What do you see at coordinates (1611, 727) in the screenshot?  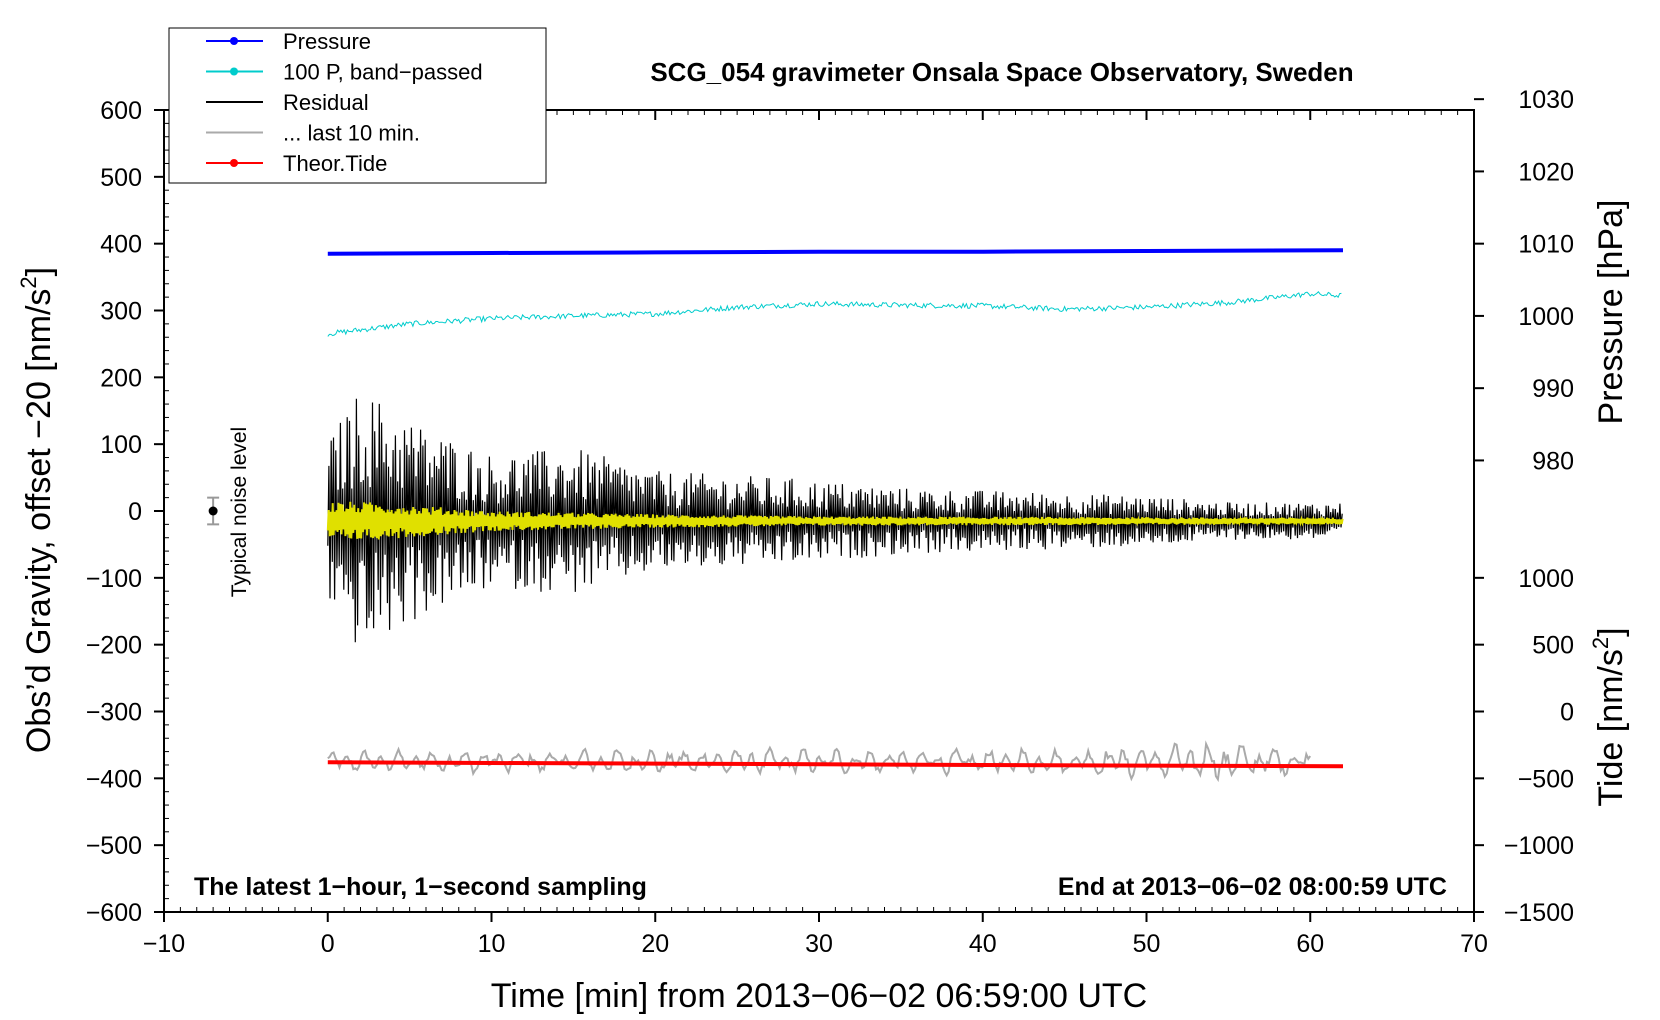 I see `tide-label-text: Tide [nm/s` at bounding box center [1611, 727].